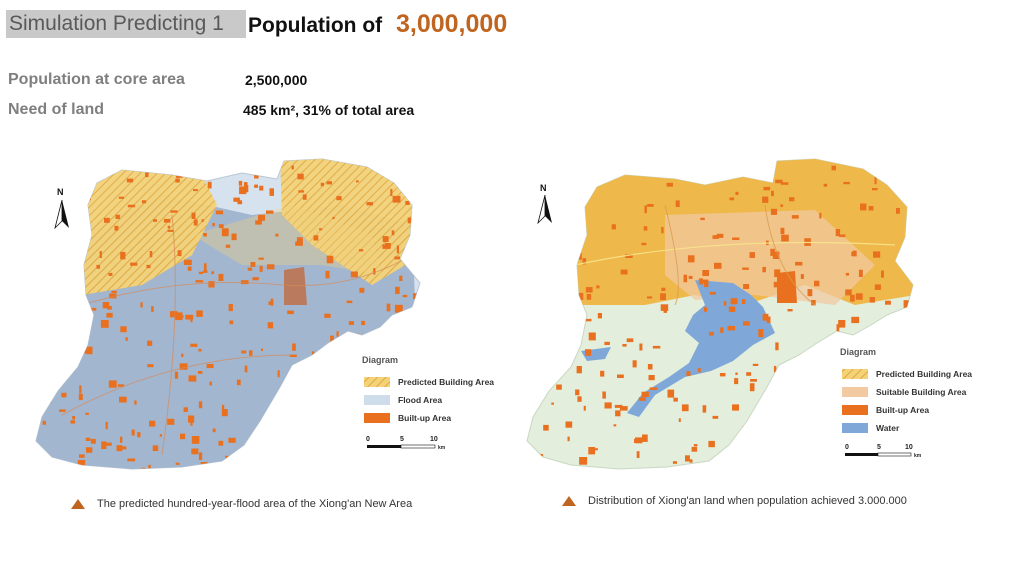  I want to click on legend-label-water: Water, so click(888, 428).